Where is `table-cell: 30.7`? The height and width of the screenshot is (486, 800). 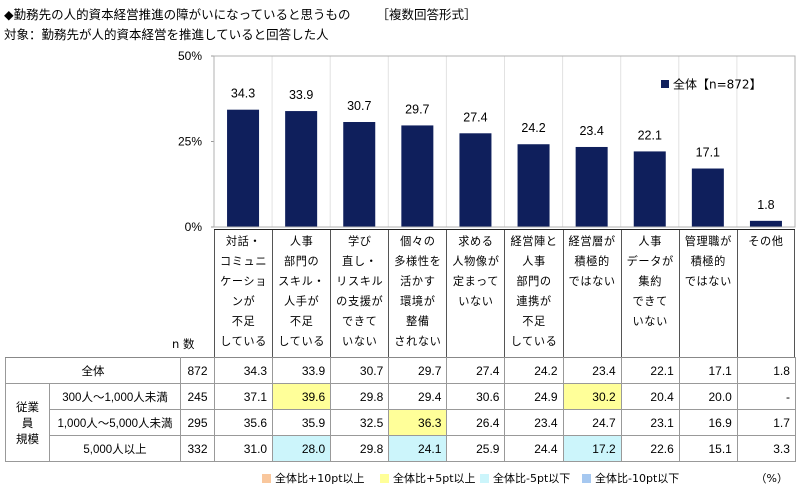
table-cell: 30.7 is located at coordinates (360, 370).